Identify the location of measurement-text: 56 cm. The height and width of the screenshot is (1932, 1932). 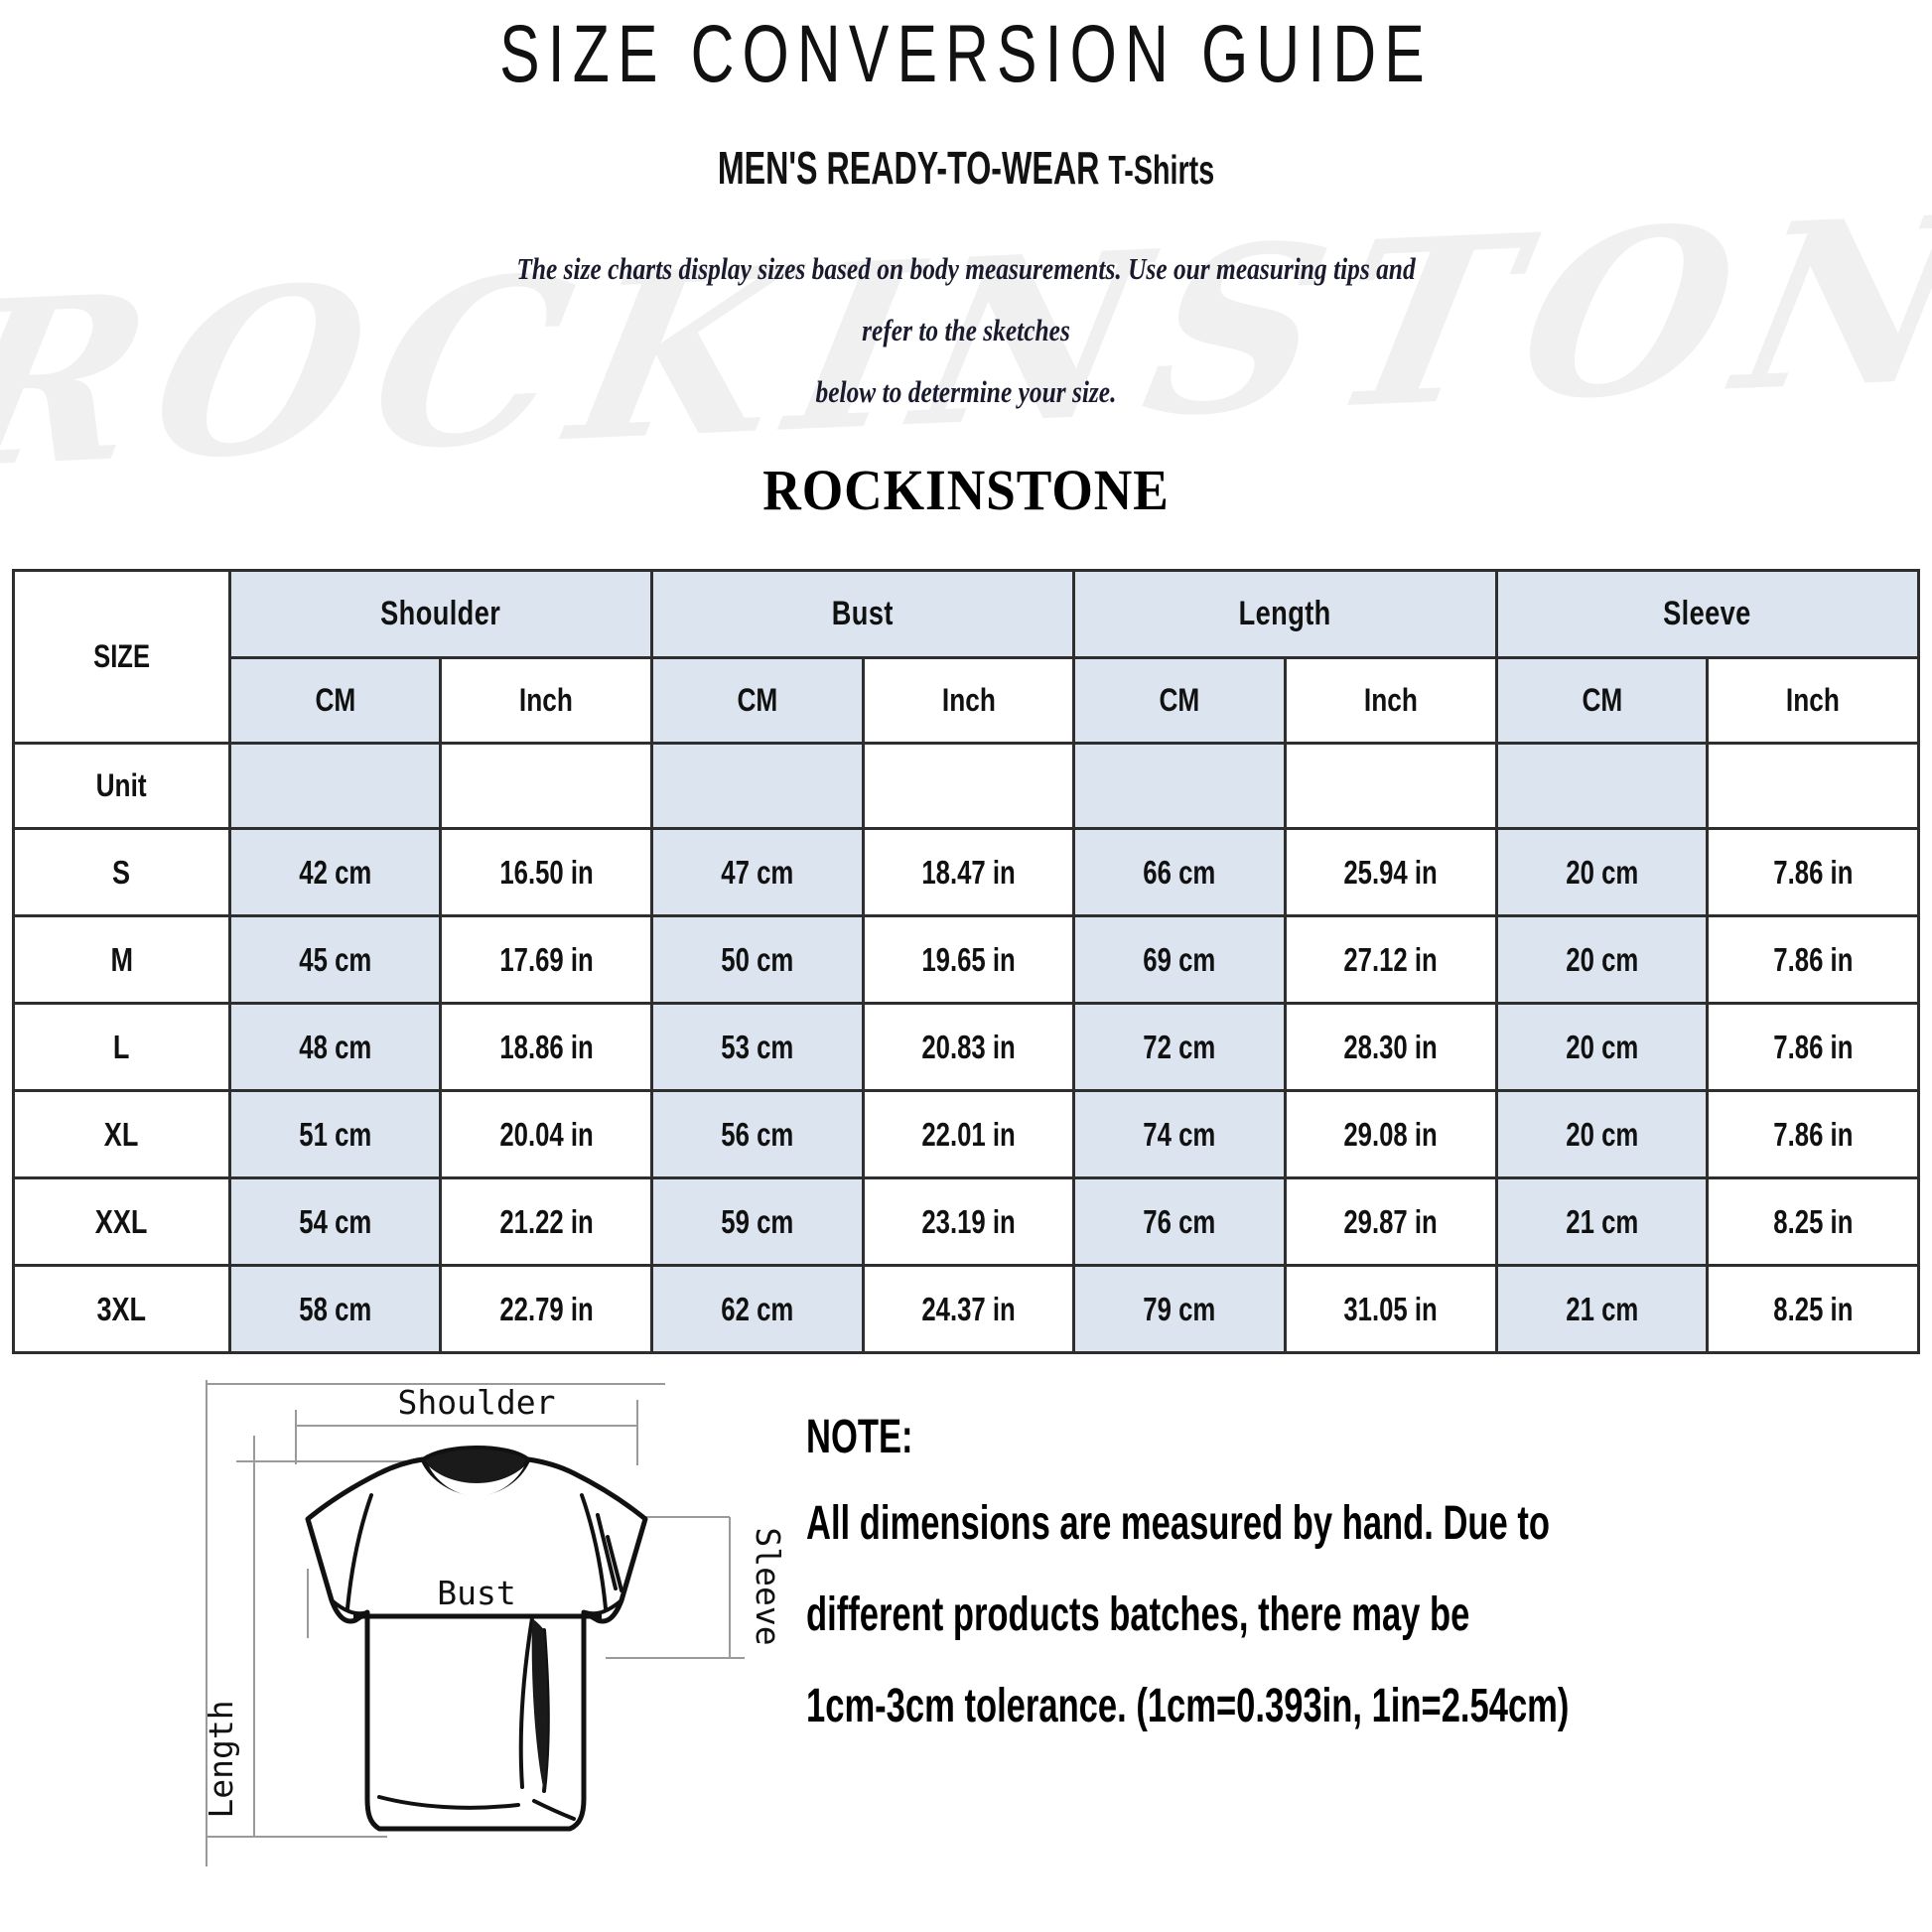
(757, 1134).